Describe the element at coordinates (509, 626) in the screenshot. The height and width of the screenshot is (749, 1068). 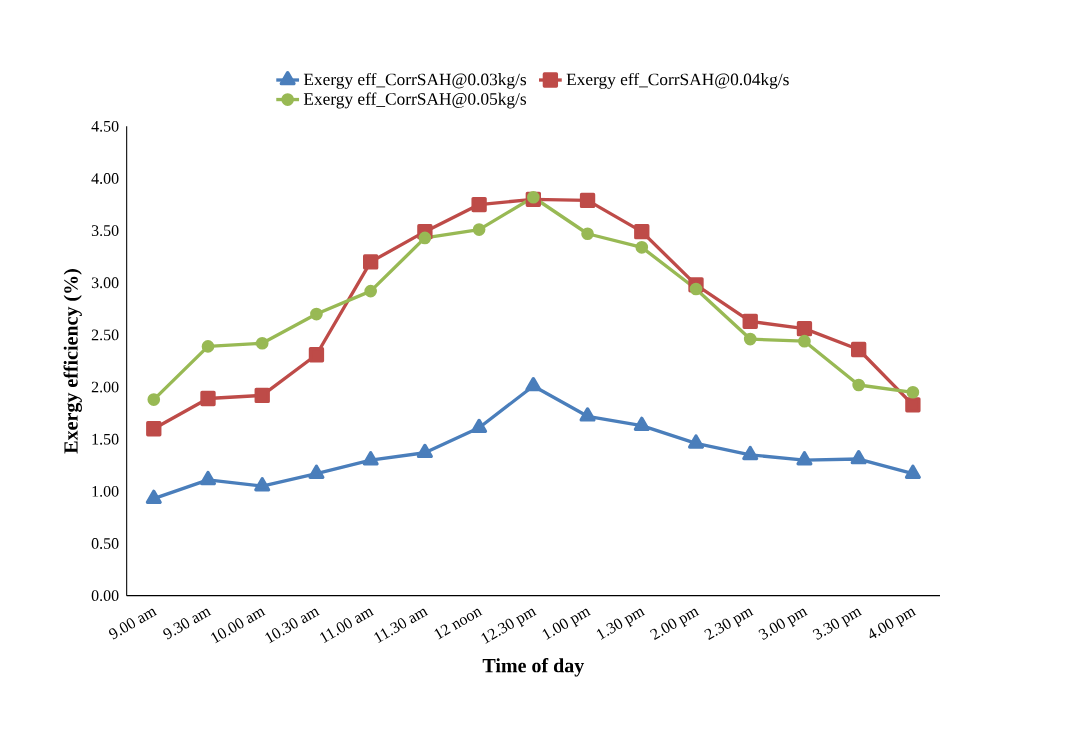
I see `x-tick-label: 12.30 pm` at that location.